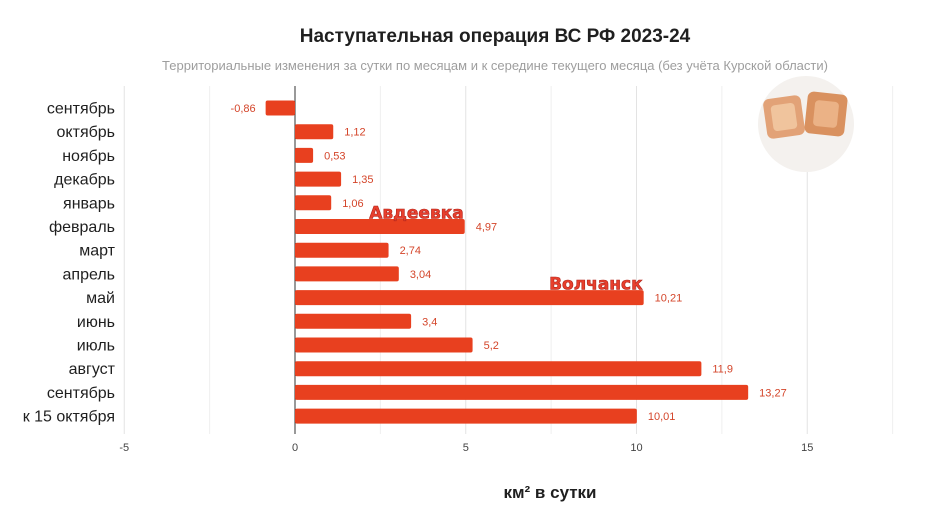  What do you see at coordinates (89, 274) in the screenshot?
I see `category-label: апрель` at bounding box center [89, 274].